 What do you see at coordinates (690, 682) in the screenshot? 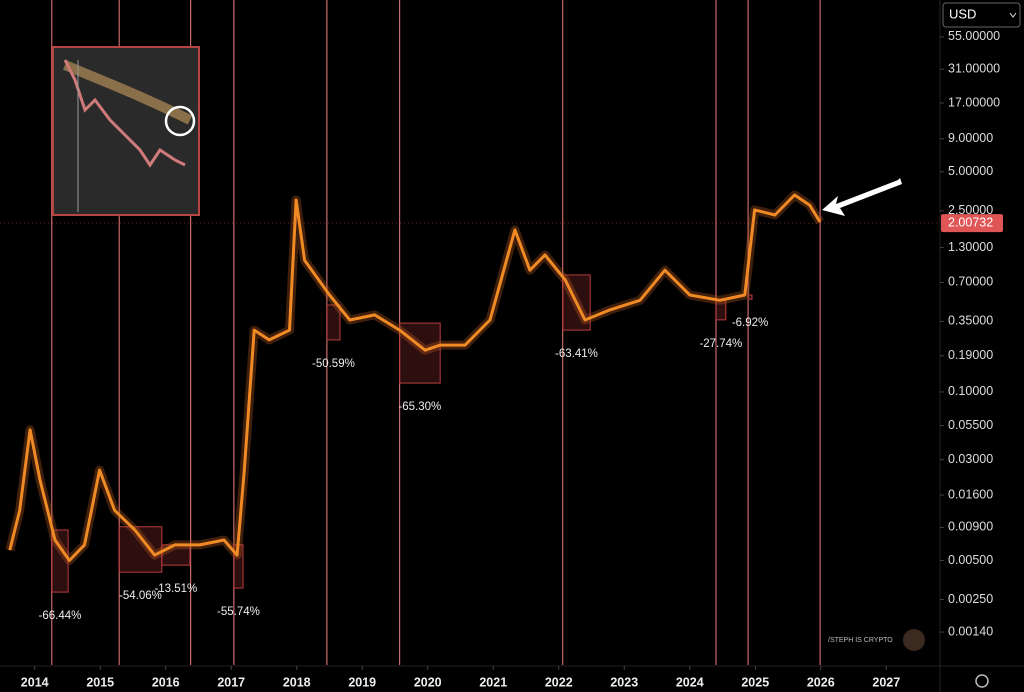
I see `x-tick-label: 2024` at bounding box center [690, 682].